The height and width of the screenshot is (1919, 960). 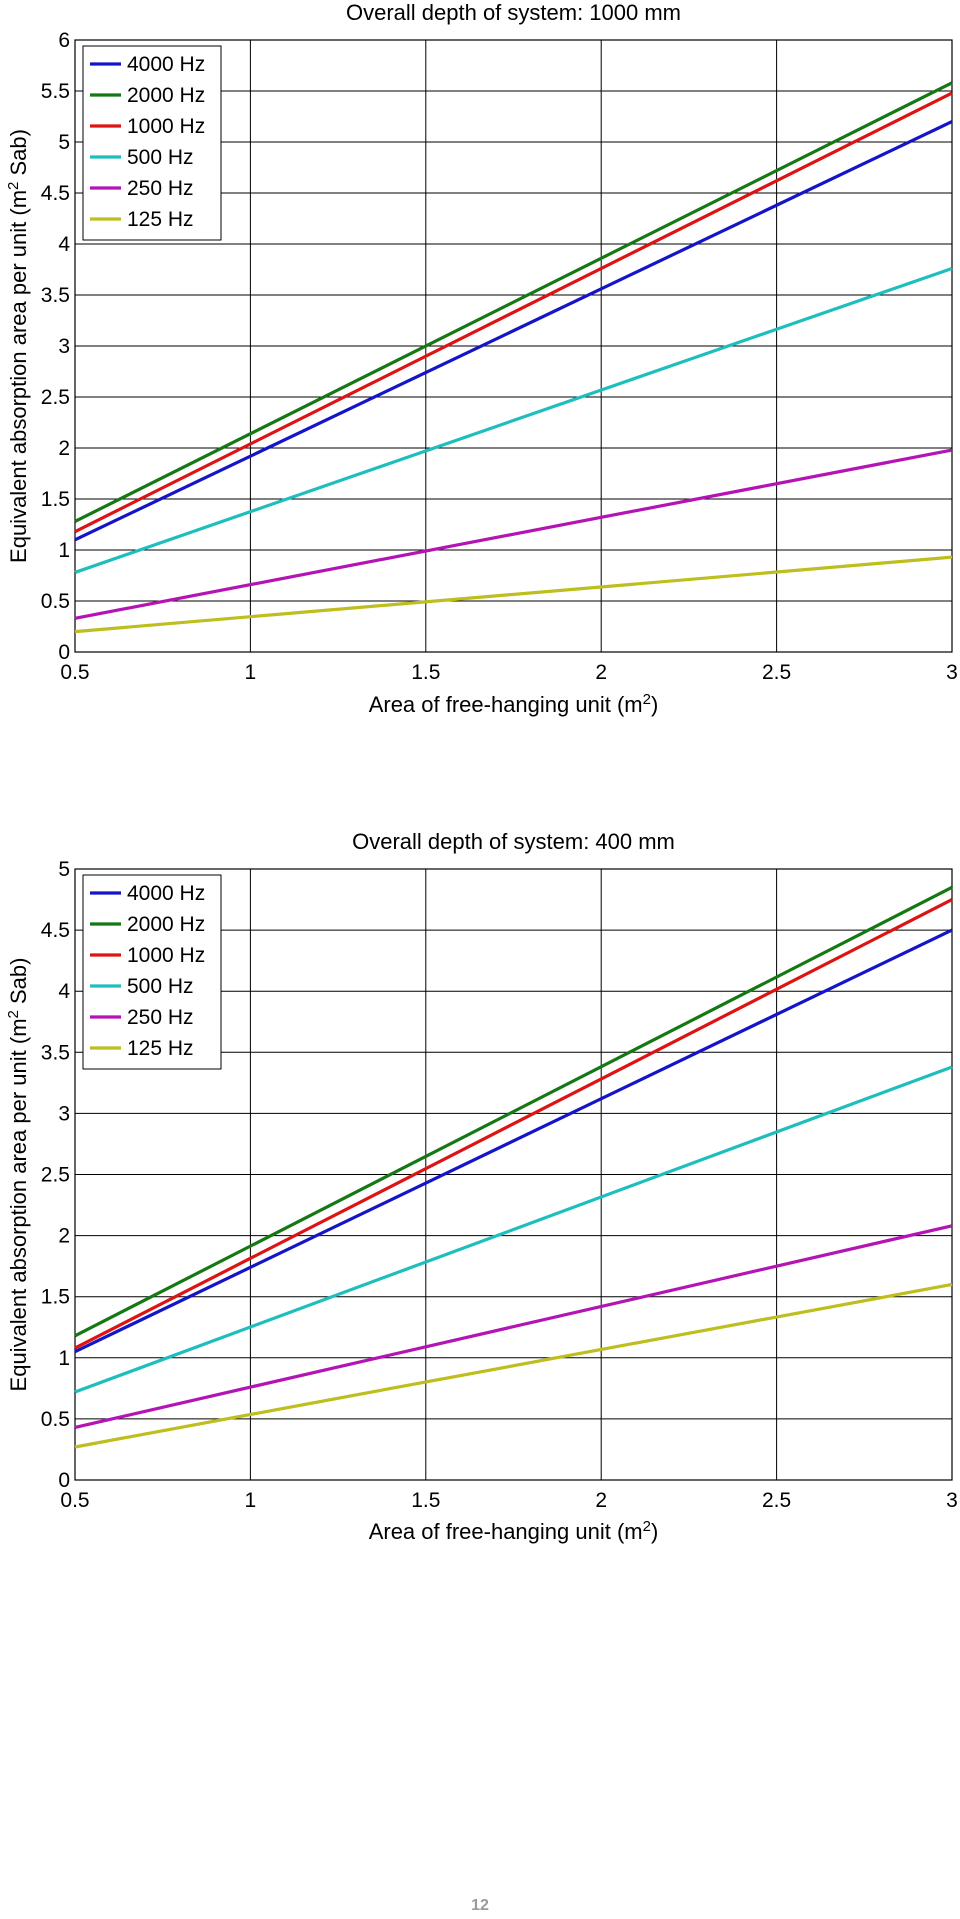 What do you see at coordinates (513, 420) in the screenshot?
I see `series-line-500-hz` at bounding box center [513, 420].